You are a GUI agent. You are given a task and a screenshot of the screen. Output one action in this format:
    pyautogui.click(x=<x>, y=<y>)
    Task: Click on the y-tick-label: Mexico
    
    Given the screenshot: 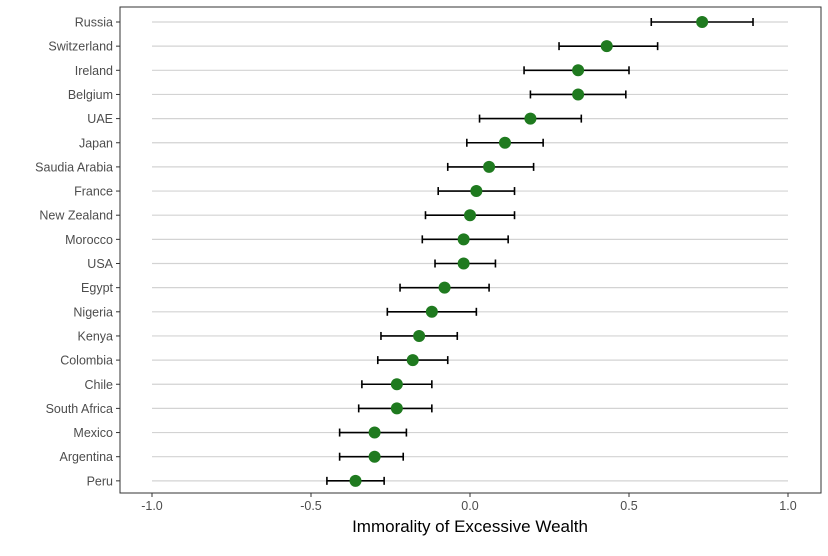 What is the action you would take?
    pyautogui.click(x=93, y=433)
    